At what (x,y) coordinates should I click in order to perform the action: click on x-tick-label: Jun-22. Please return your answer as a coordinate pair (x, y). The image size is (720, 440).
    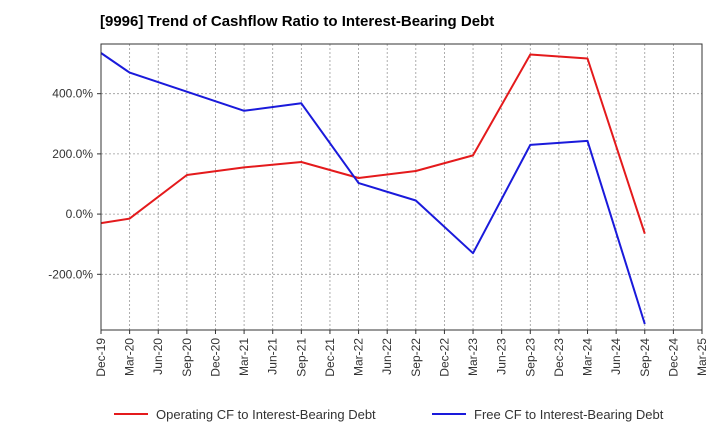
    Looking at the image, I should click on (387, 356).